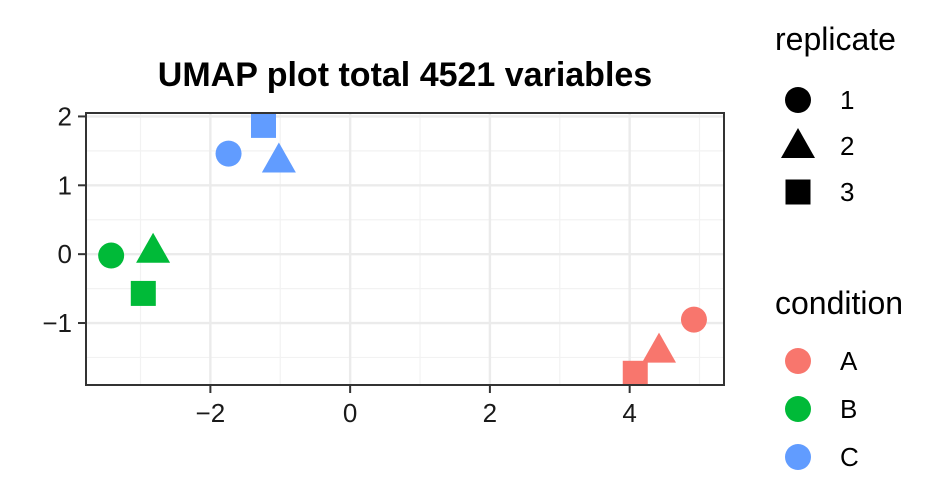 The image size is (947, 502). Describe the element at coordinates (65, 116) in the screenshot. I see `y-tick-label: 2` at that location.